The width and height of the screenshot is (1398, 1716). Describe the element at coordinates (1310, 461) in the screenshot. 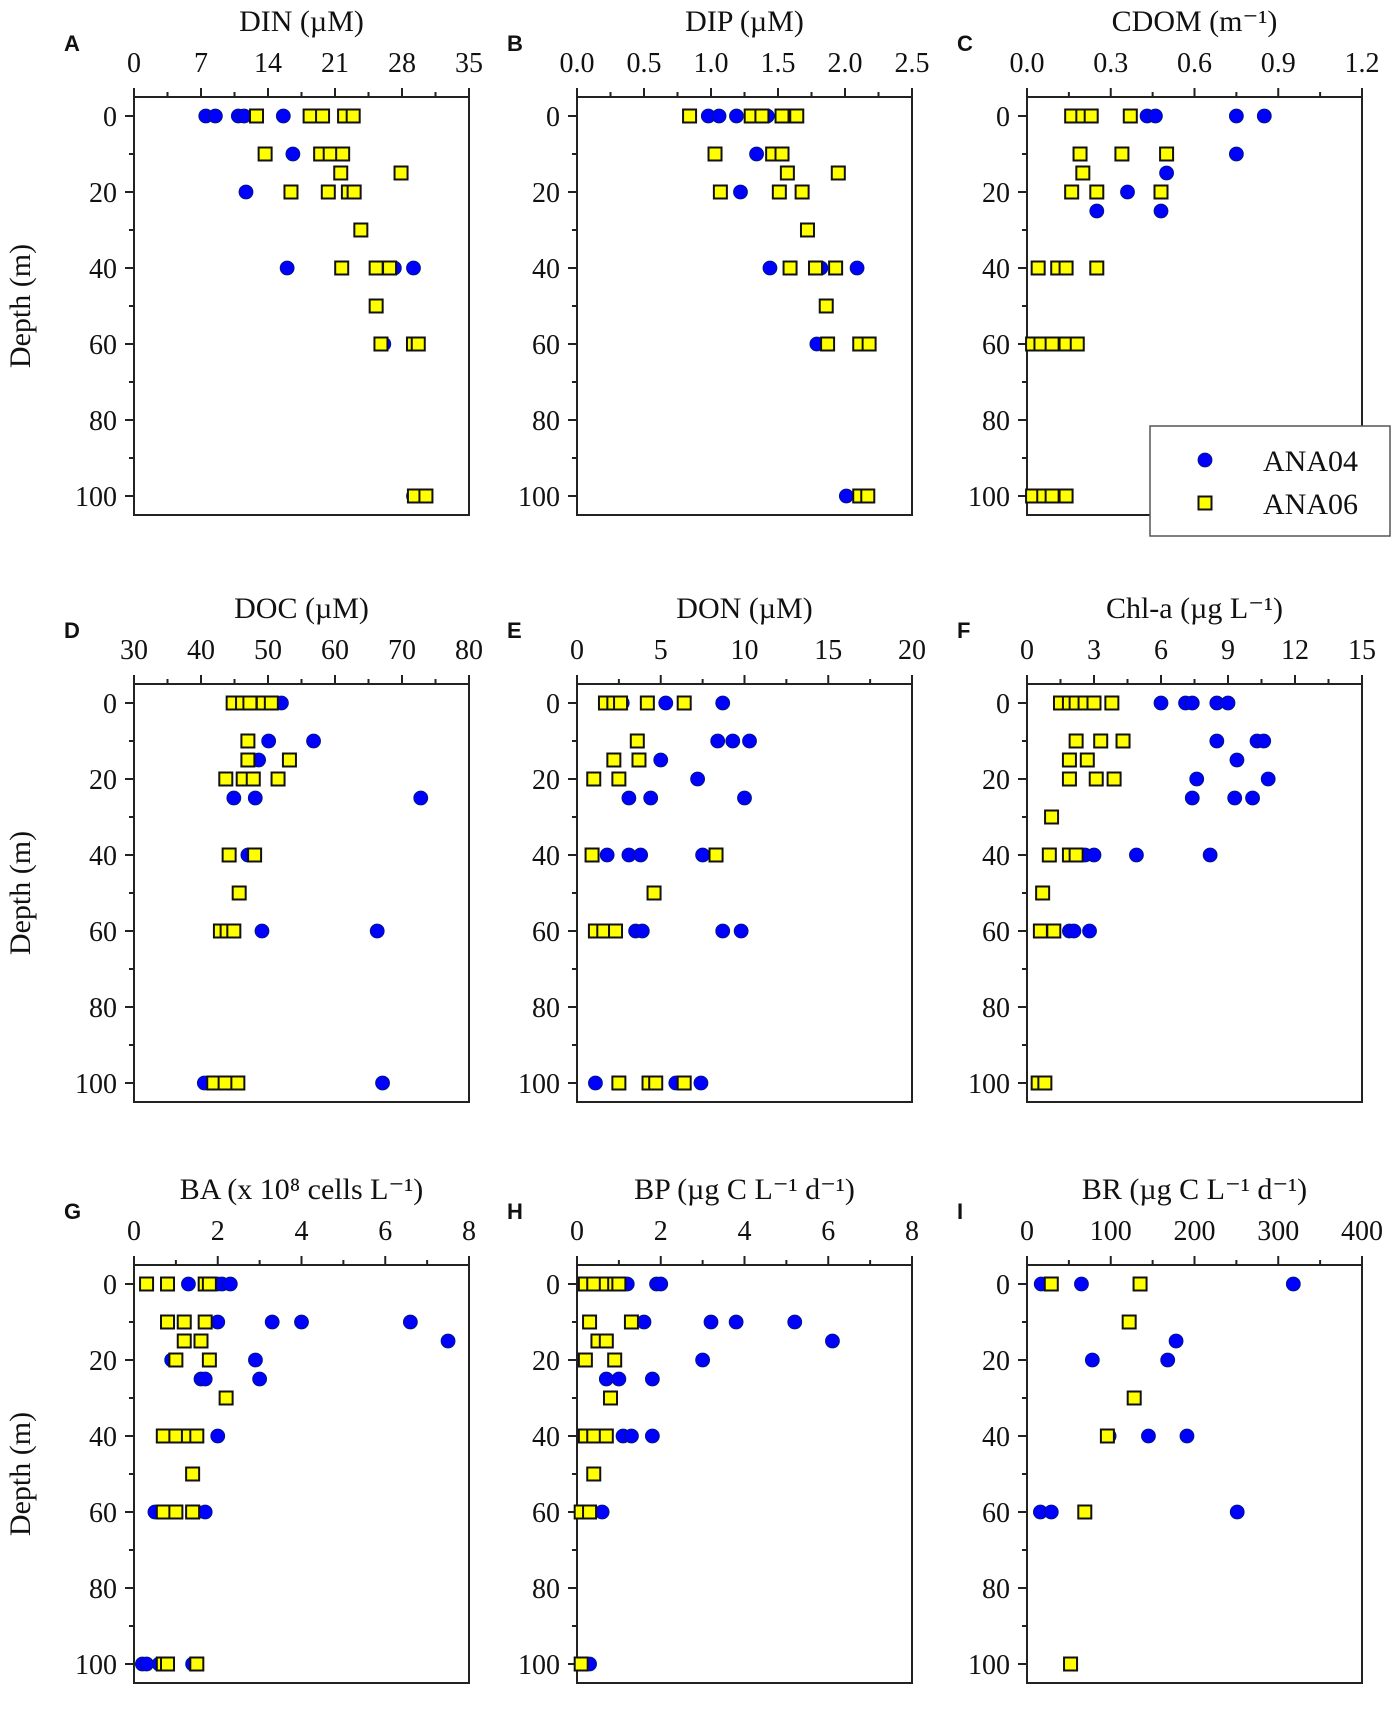

I see `legend-label-ana04: ANA04` at that location.